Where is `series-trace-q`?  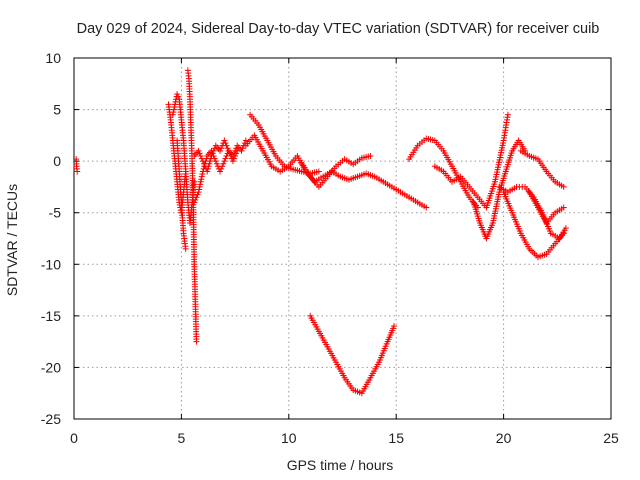
series-trace-q is located at coordinates (542, 168).